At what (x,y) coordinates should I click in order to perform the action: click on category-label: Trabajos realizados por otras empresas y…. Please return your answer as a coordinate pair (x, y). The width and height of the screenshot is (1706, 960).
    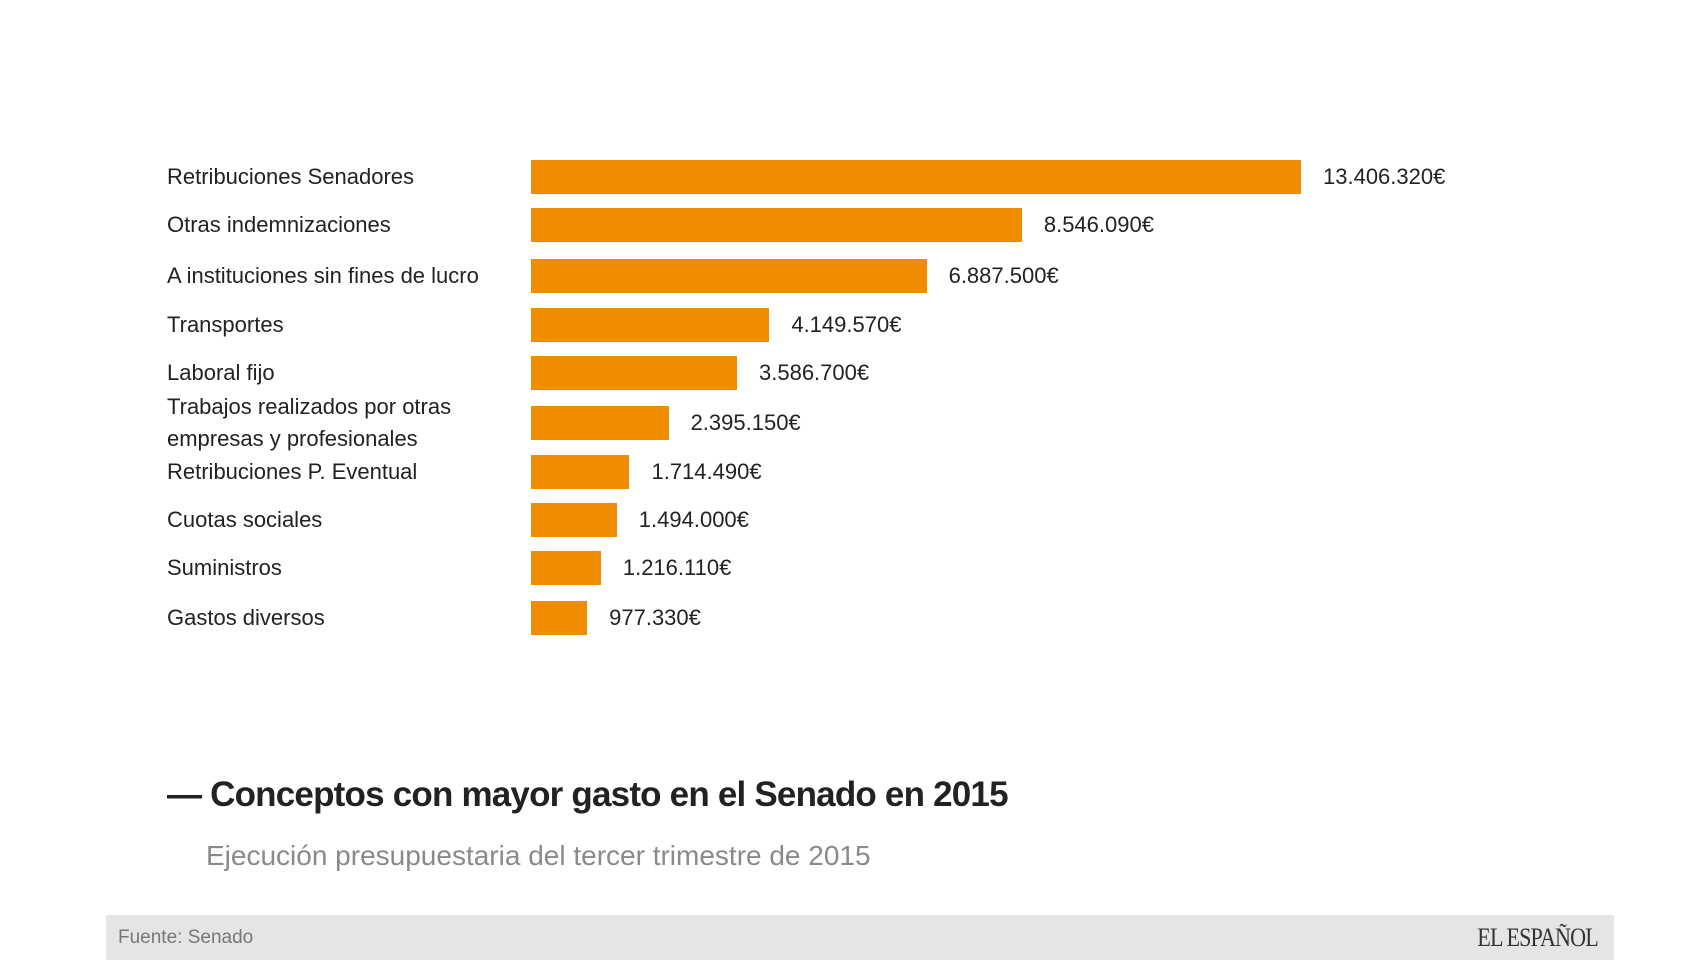
    Looking at the image, I should click on (309, 422).